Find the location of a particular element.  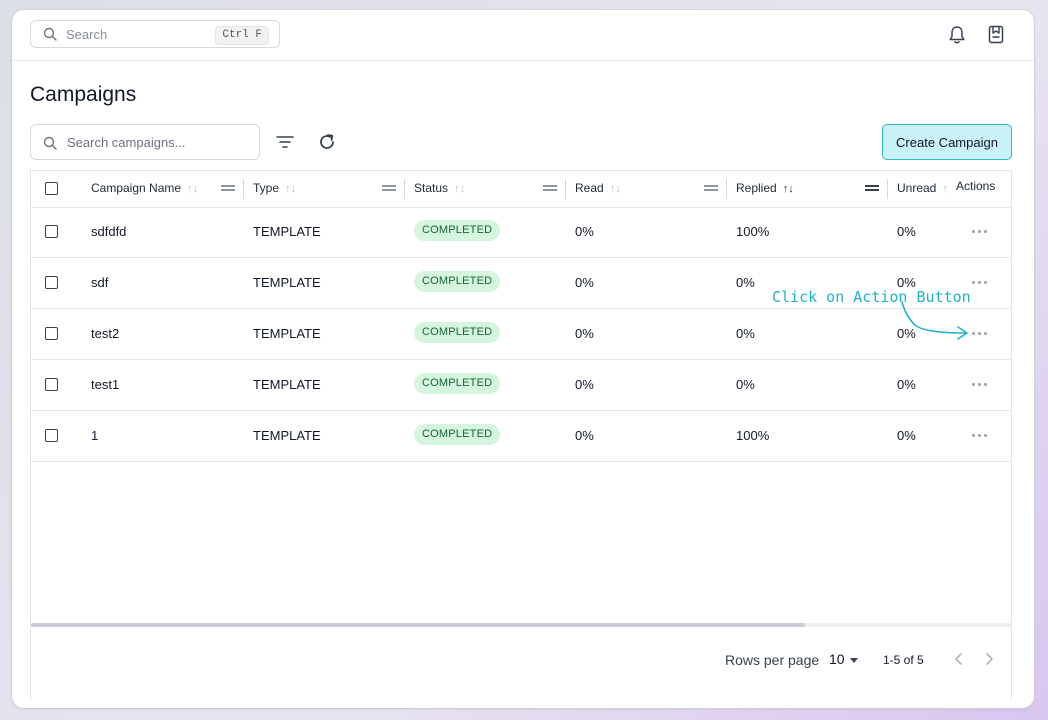

global-search-input: Search Ctrl F is located at coordinates (155, 34).